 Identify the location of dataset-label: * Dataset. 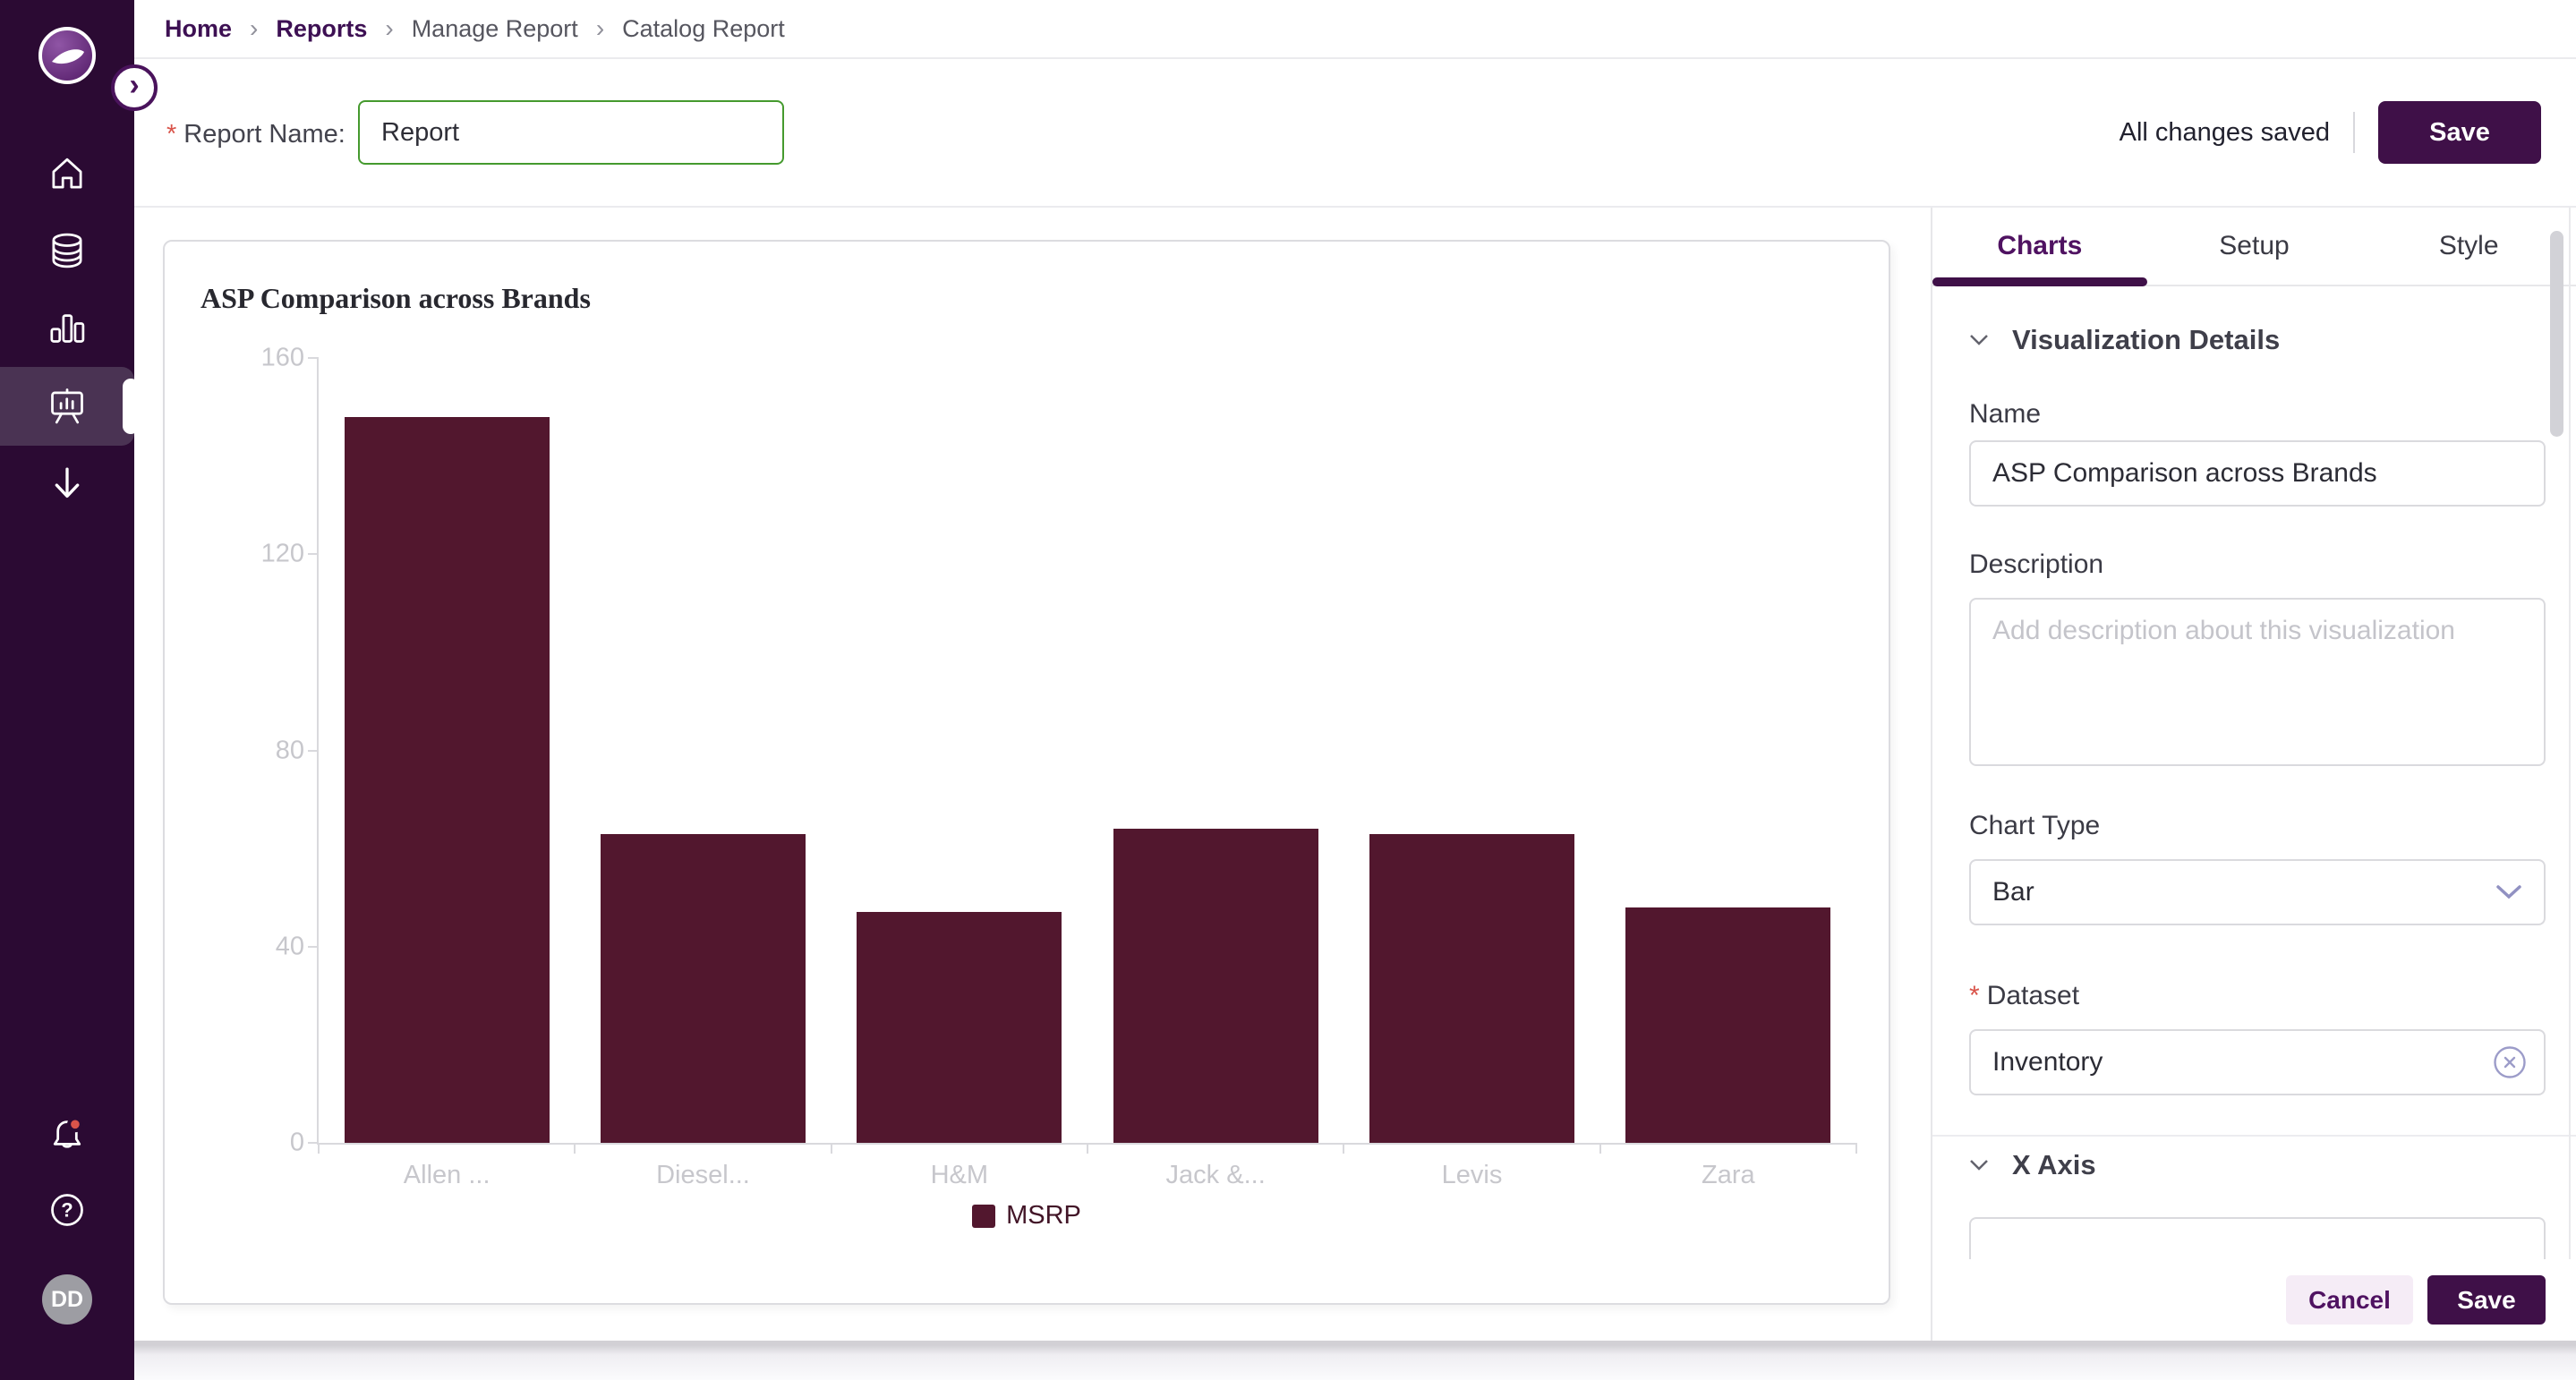
(2024, 995).